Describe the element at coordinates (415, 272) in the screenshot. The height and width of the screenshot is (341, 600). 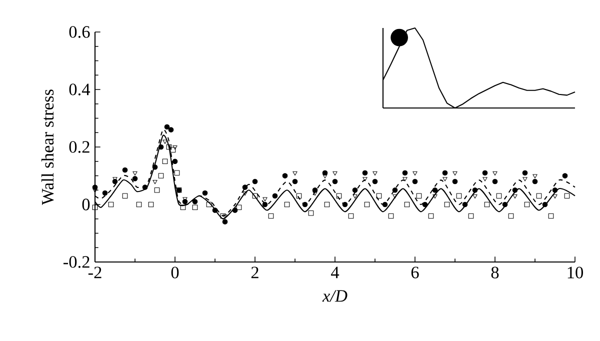
I see `x-tick-label: 6` at that location.